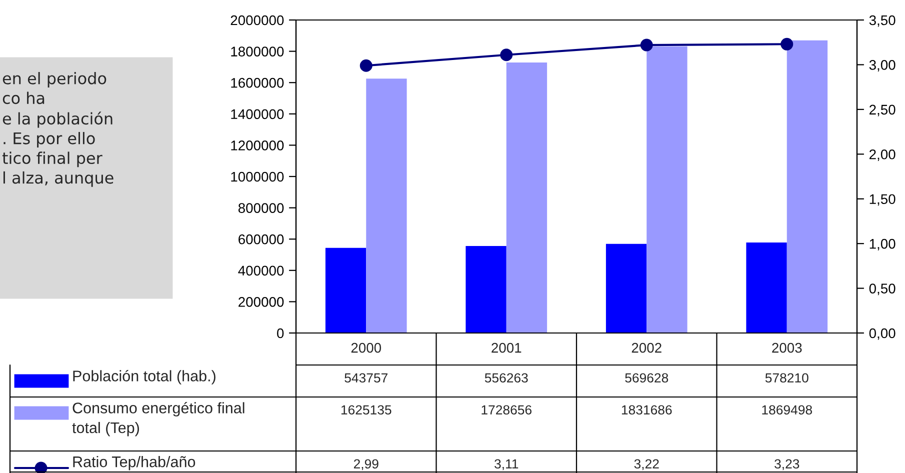  I want to click on text: 1831686, so click(647, 410).